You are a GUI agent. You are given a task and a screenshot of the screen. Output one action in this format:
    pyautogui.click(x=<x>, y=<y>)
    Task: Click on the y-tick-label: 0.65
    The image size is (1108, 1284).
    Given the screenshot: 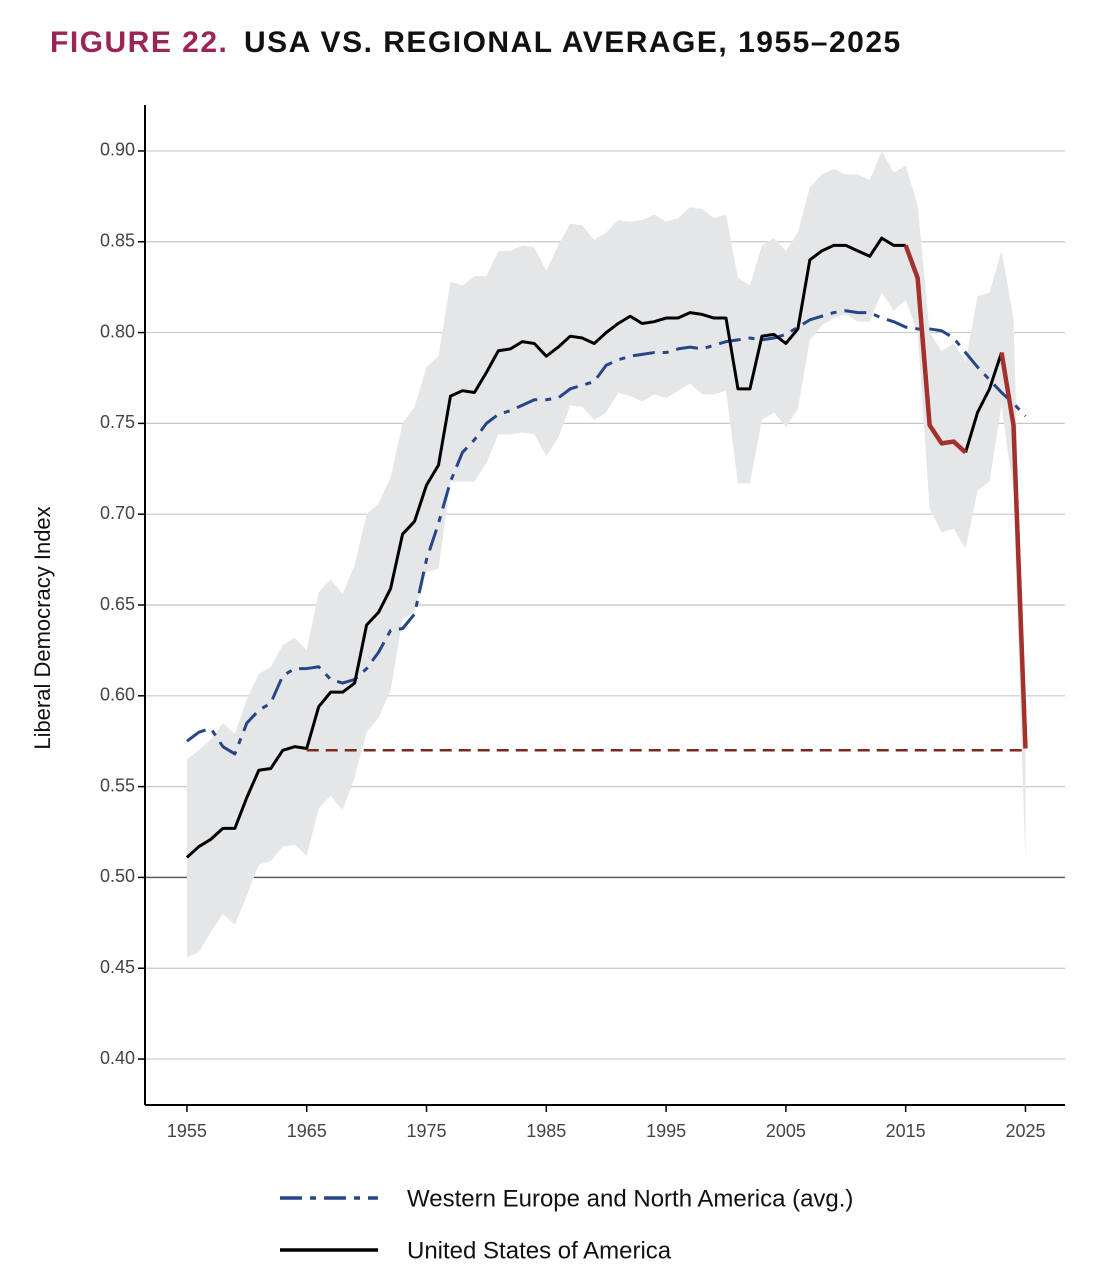 What is the action you would take?
    pyautogui.click(x=117, y=604)
    